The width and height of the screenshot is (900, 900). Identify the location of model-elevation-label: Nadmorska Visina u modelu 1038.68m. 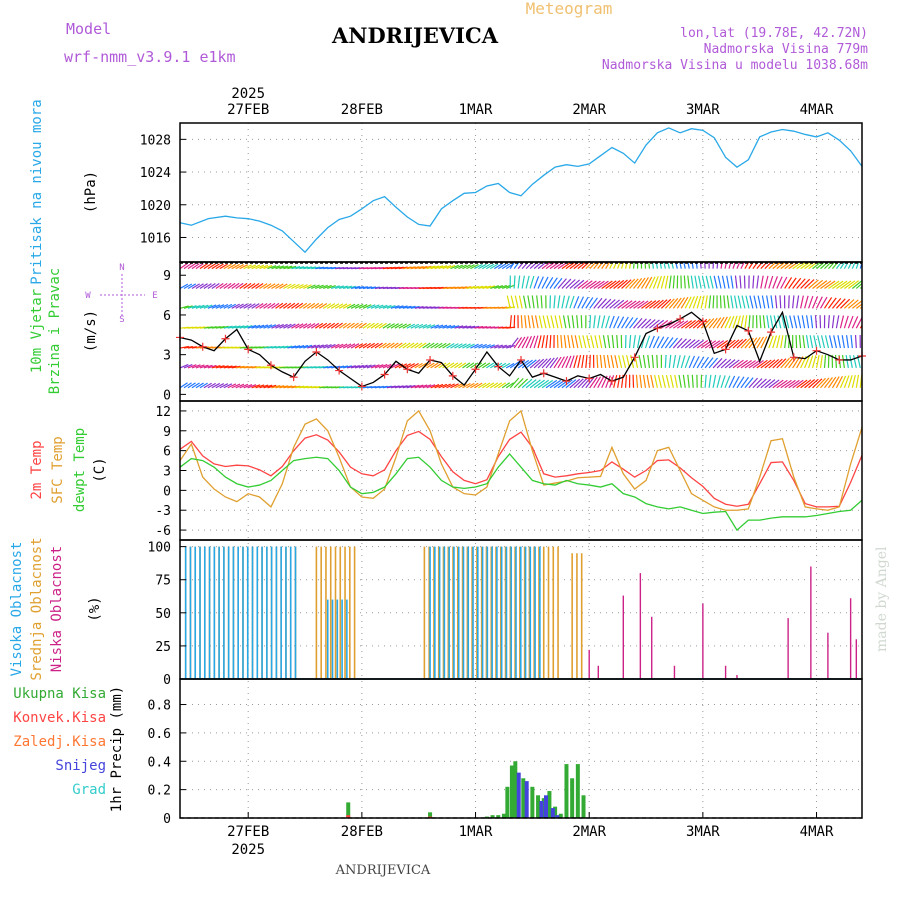
(735, 65).